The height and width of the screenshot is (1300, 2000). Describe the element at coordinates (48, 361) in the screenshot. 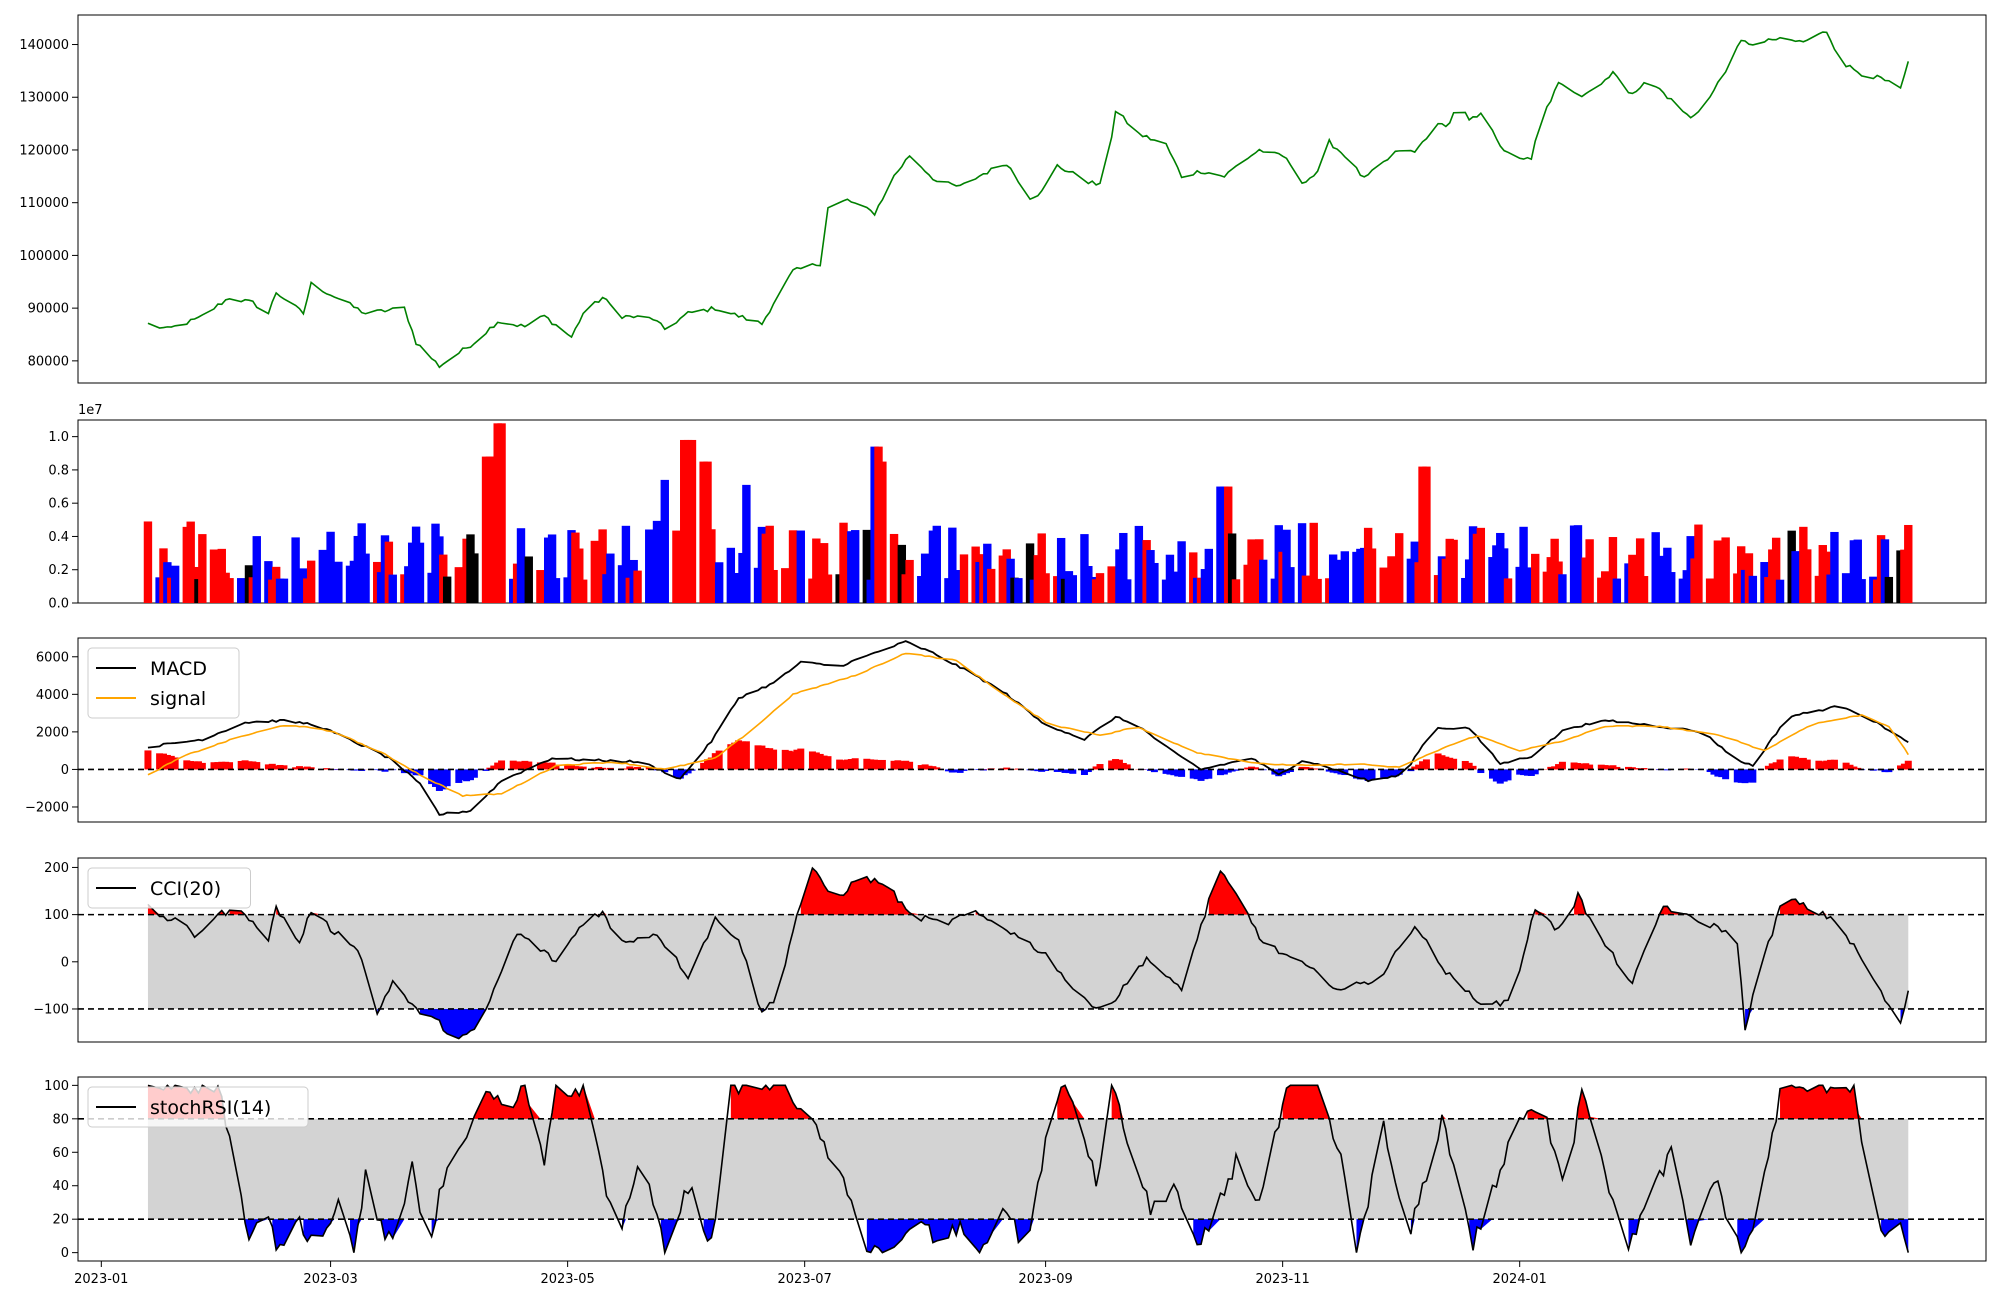

I see `y-tick-label: 80000` at that location.